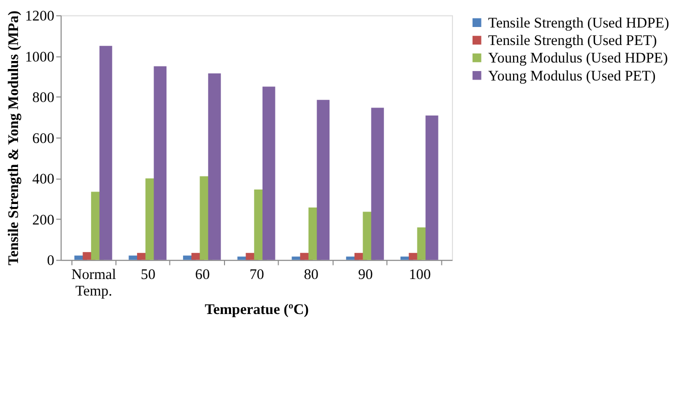 The image size is (675, 404). What do you see at coordinates (39, 16) in the screenshot?
I see `y-tick-label: 1200` at bounding box center [39, 16].